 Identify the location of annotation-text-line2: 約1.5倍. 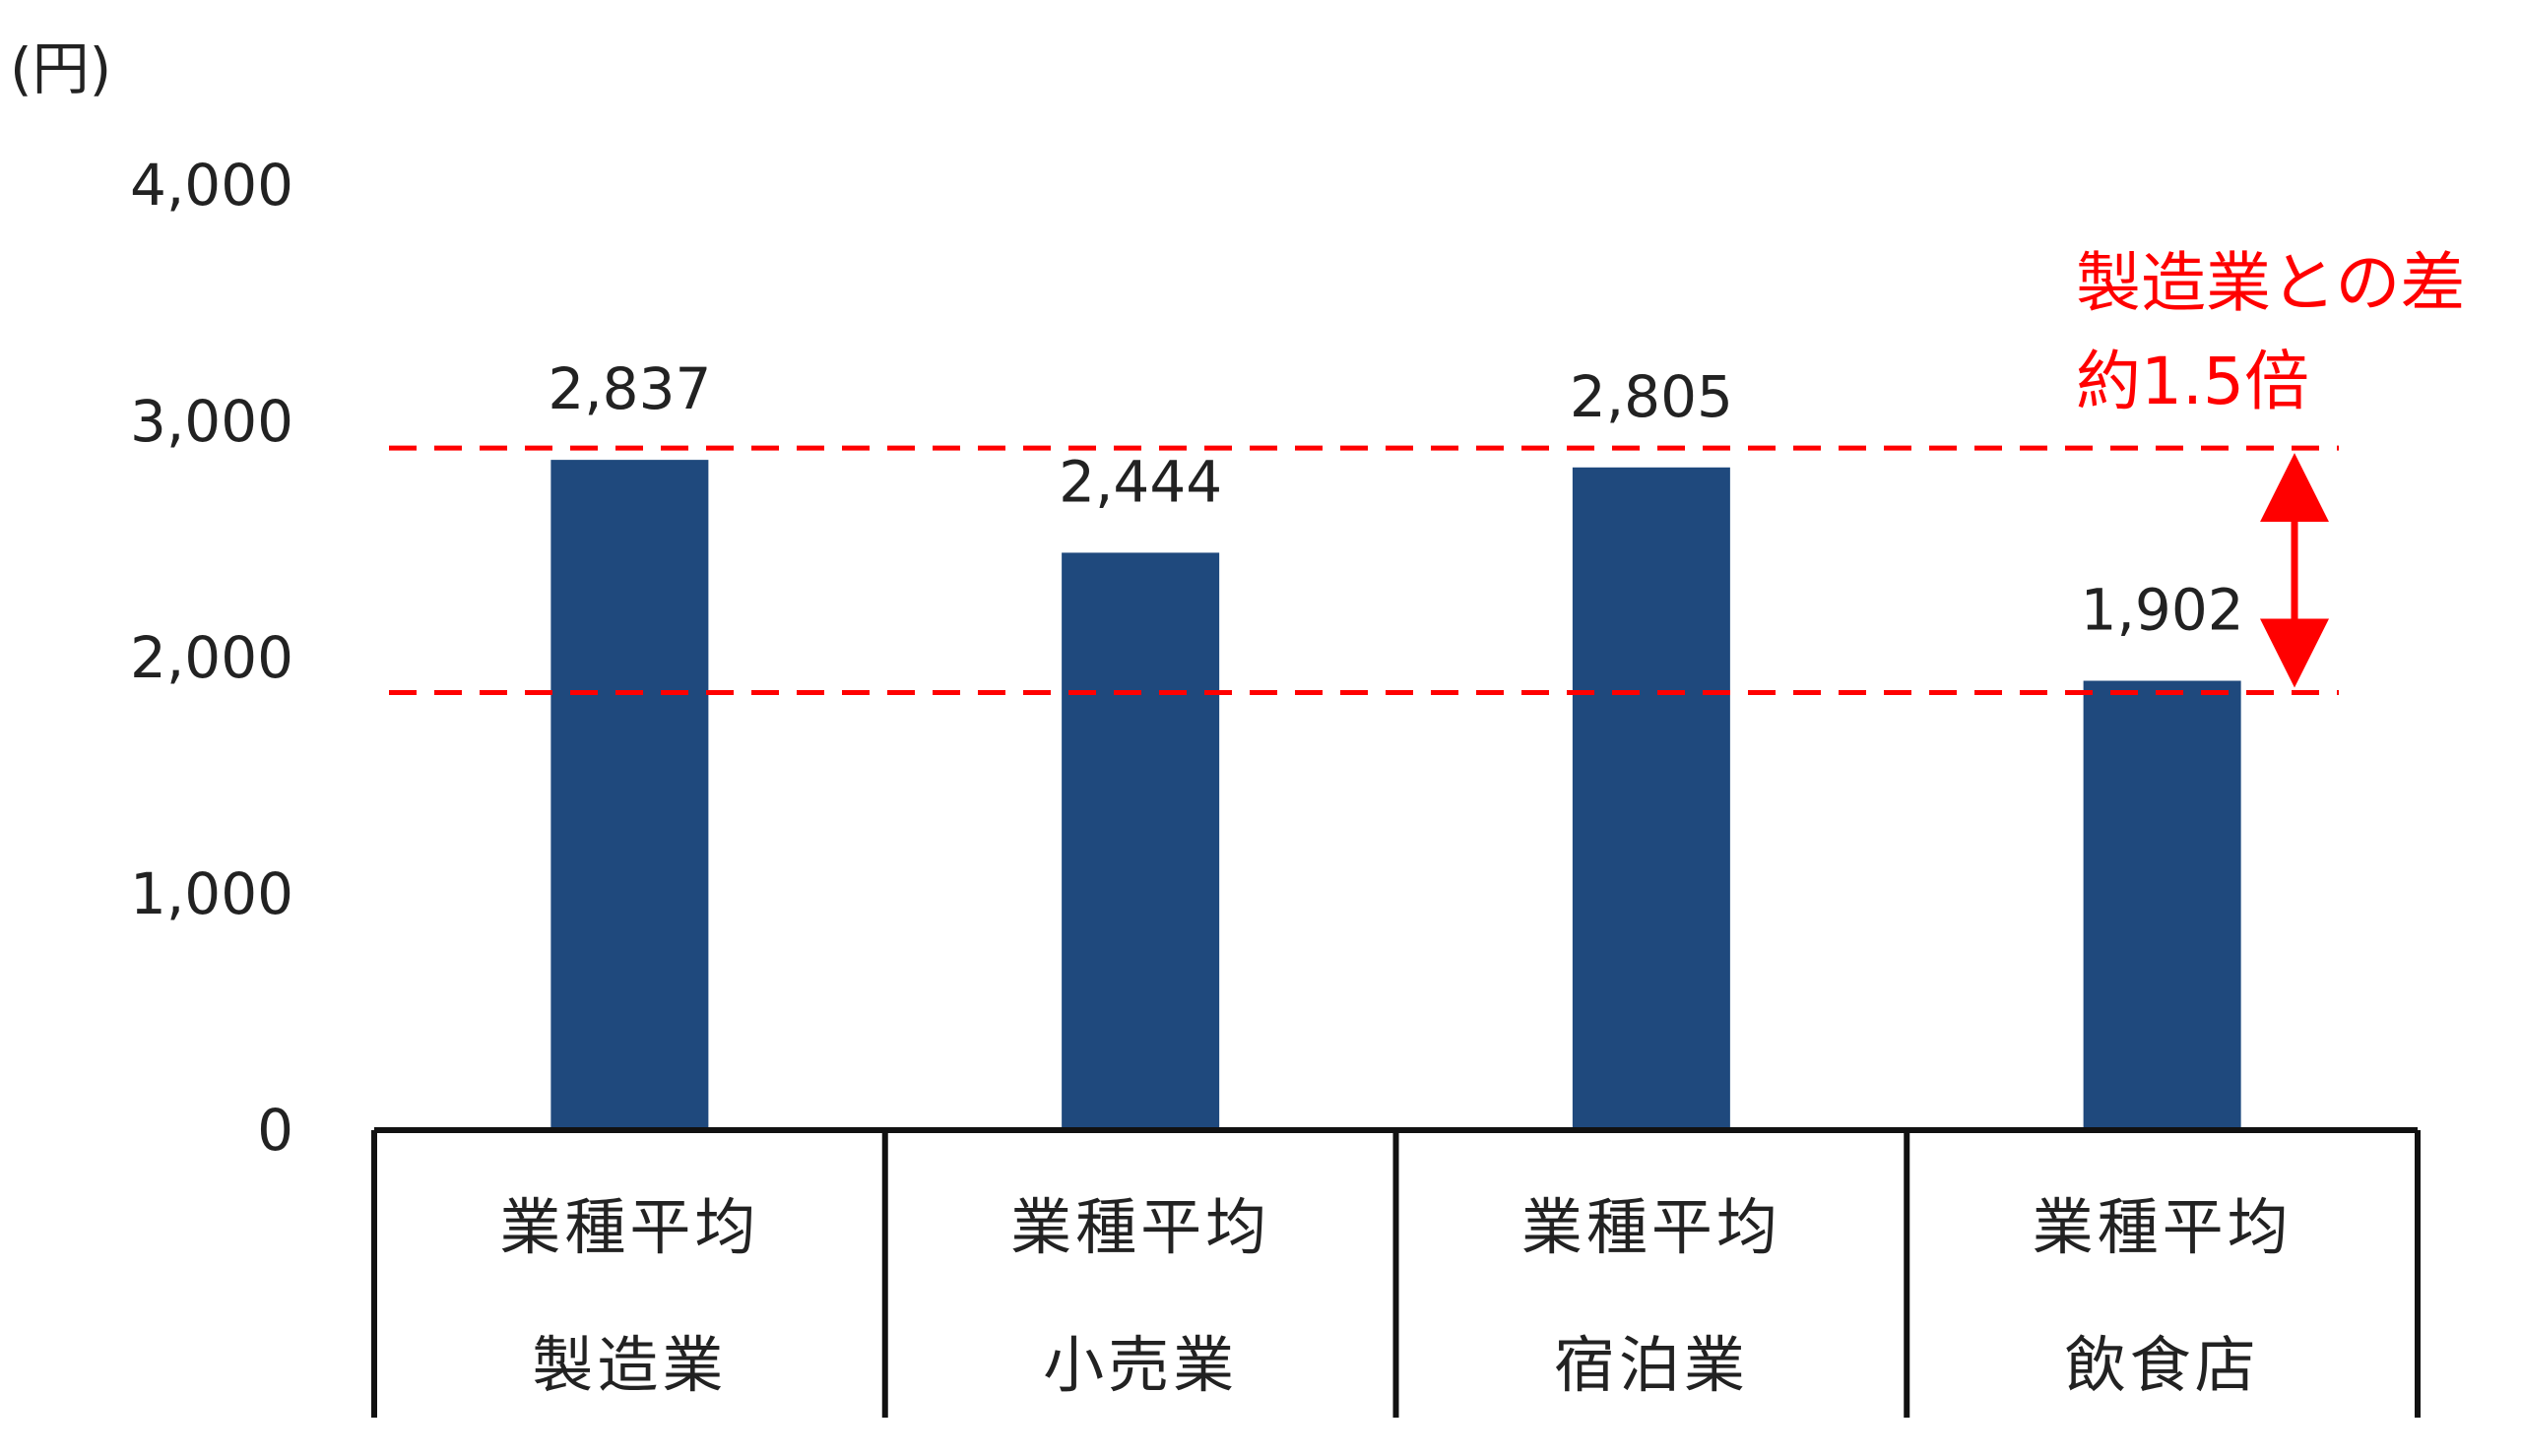
(2192, 381).